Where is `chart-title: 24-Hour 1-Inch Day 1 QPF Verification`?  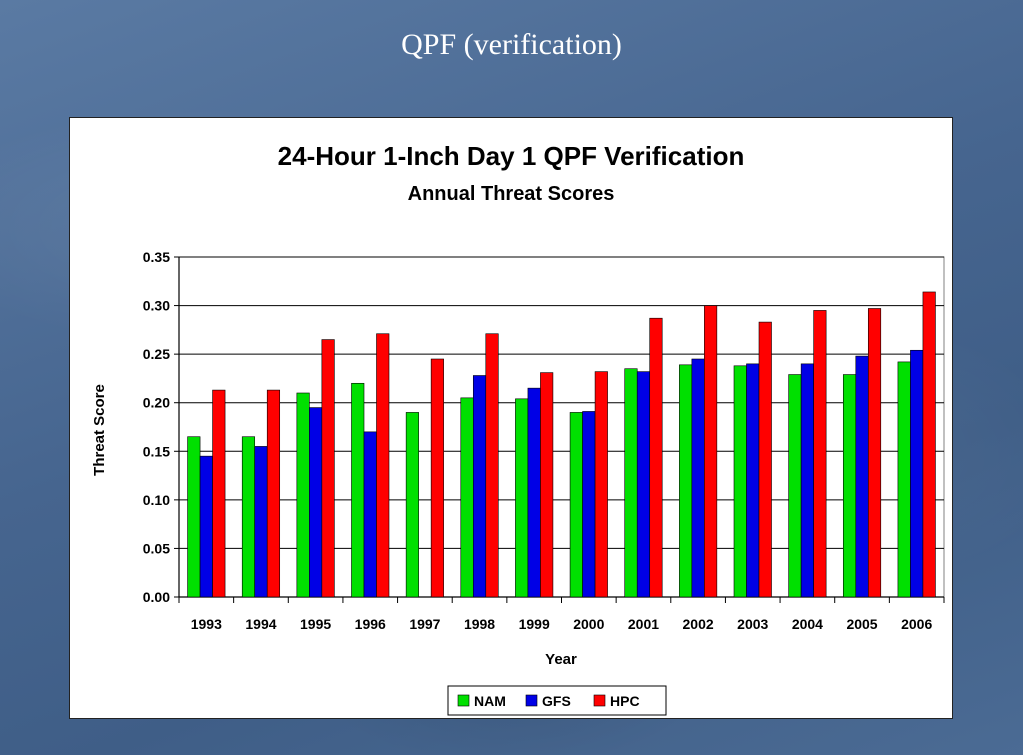 chart-title: 24-Hour 1-Inch Day 1 QPF Verification is located at coordinates (511, 156).